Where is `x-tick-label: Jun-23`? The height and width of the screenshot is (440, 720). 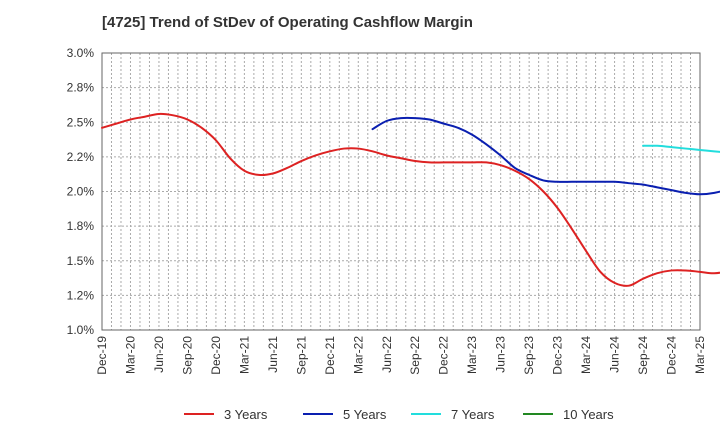 x-tick-label: Jun-23 is located at coordinates (501, 354).